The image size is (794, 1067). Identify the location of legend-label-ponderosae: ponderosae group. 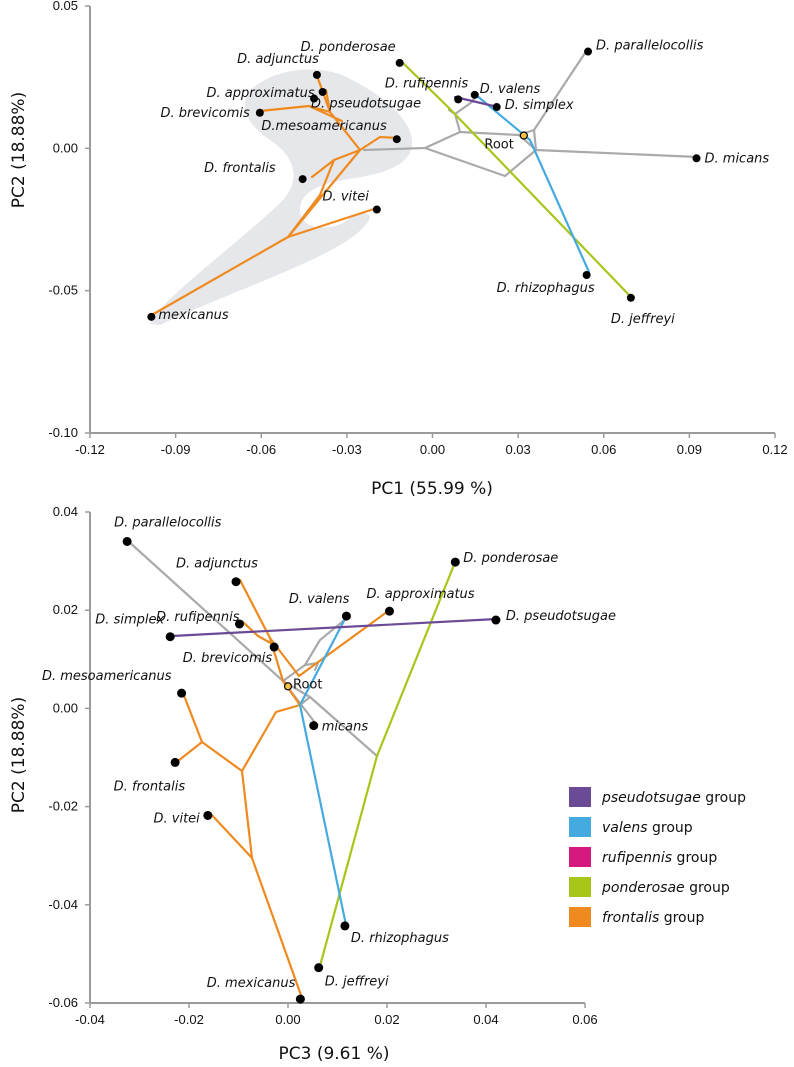
(665, 888).